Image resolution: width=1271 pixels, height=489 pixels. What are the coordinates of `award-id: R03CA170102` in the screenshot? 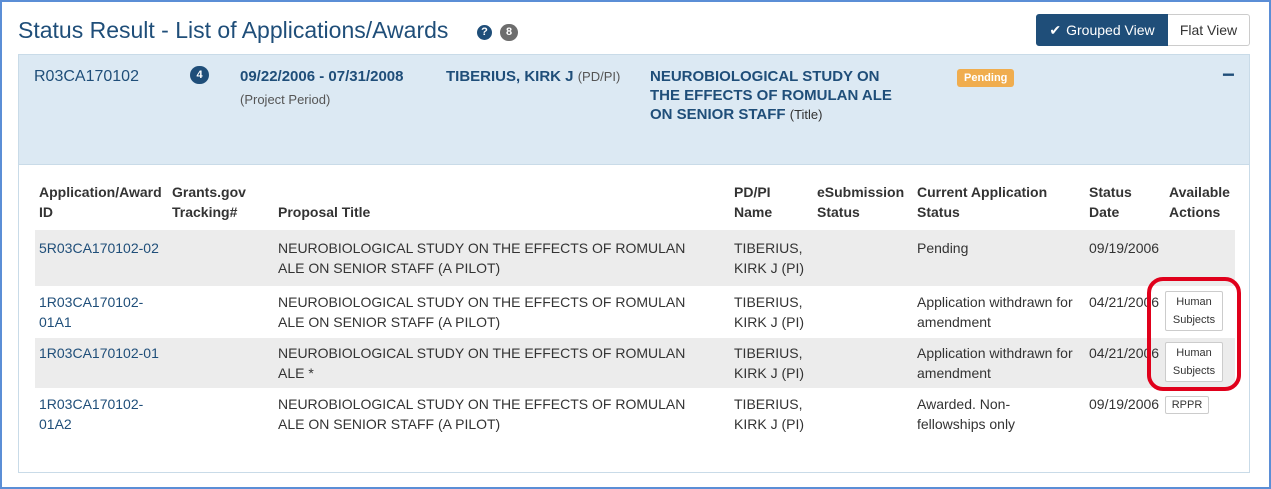 It's located at (86, 76).